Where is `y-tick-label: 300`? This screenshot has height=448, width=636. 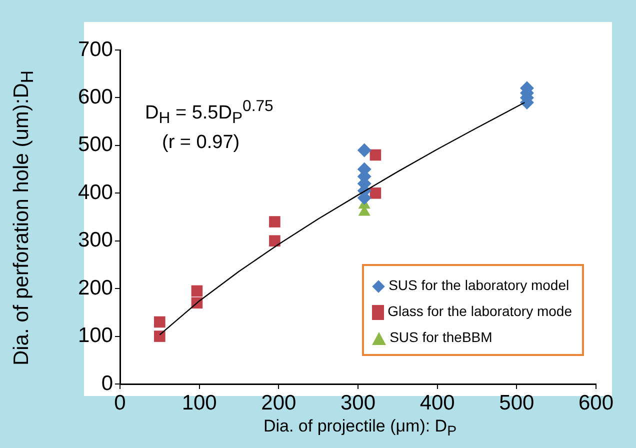
y-tick-label: 300 is located at coordinates (95, 240).